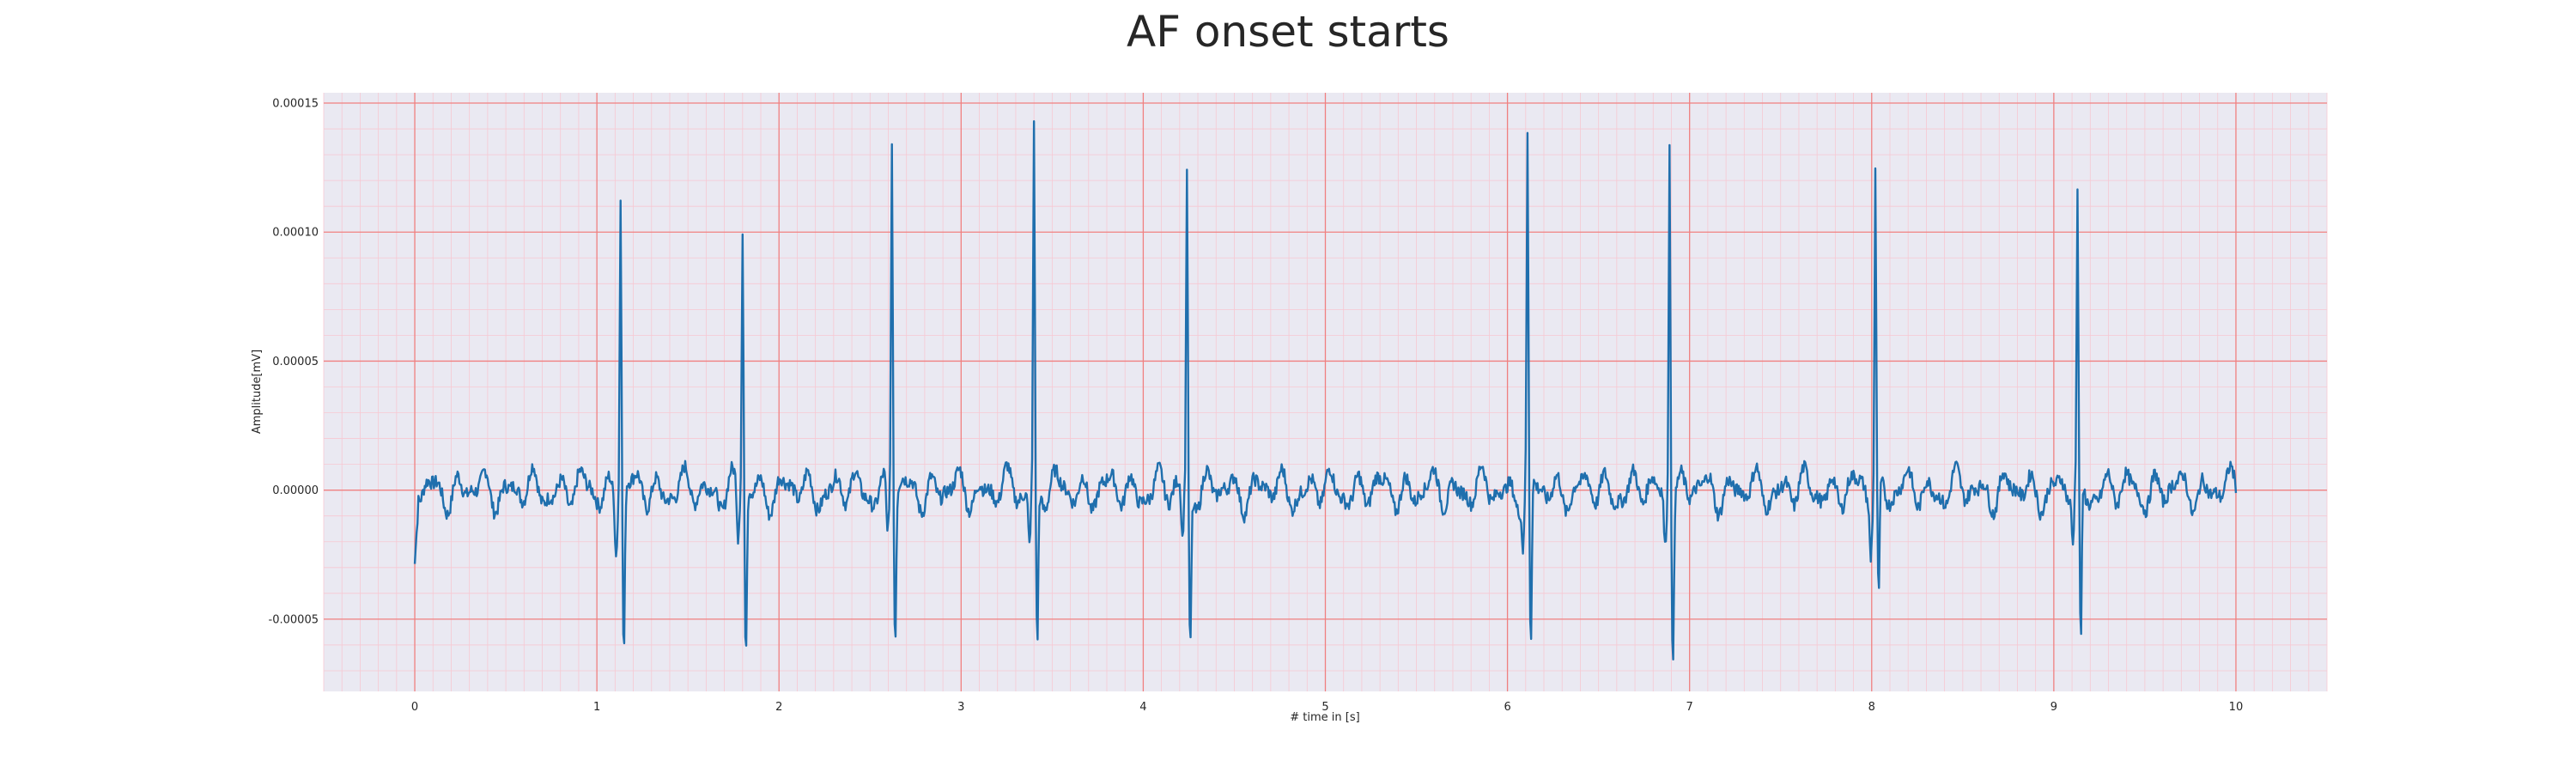  What do you see at coordinates (1324, 717) in the screenshot?
I see `x-axis-label: # time in [s]` at bounding box center [1324, 717].